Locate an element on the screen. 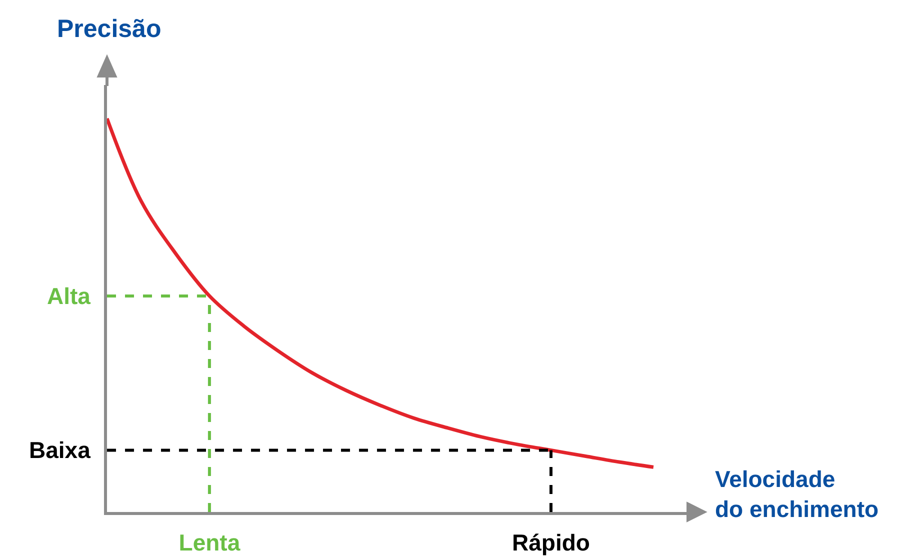  y-axis-title: Precisão is located at coordinates (109, 29).